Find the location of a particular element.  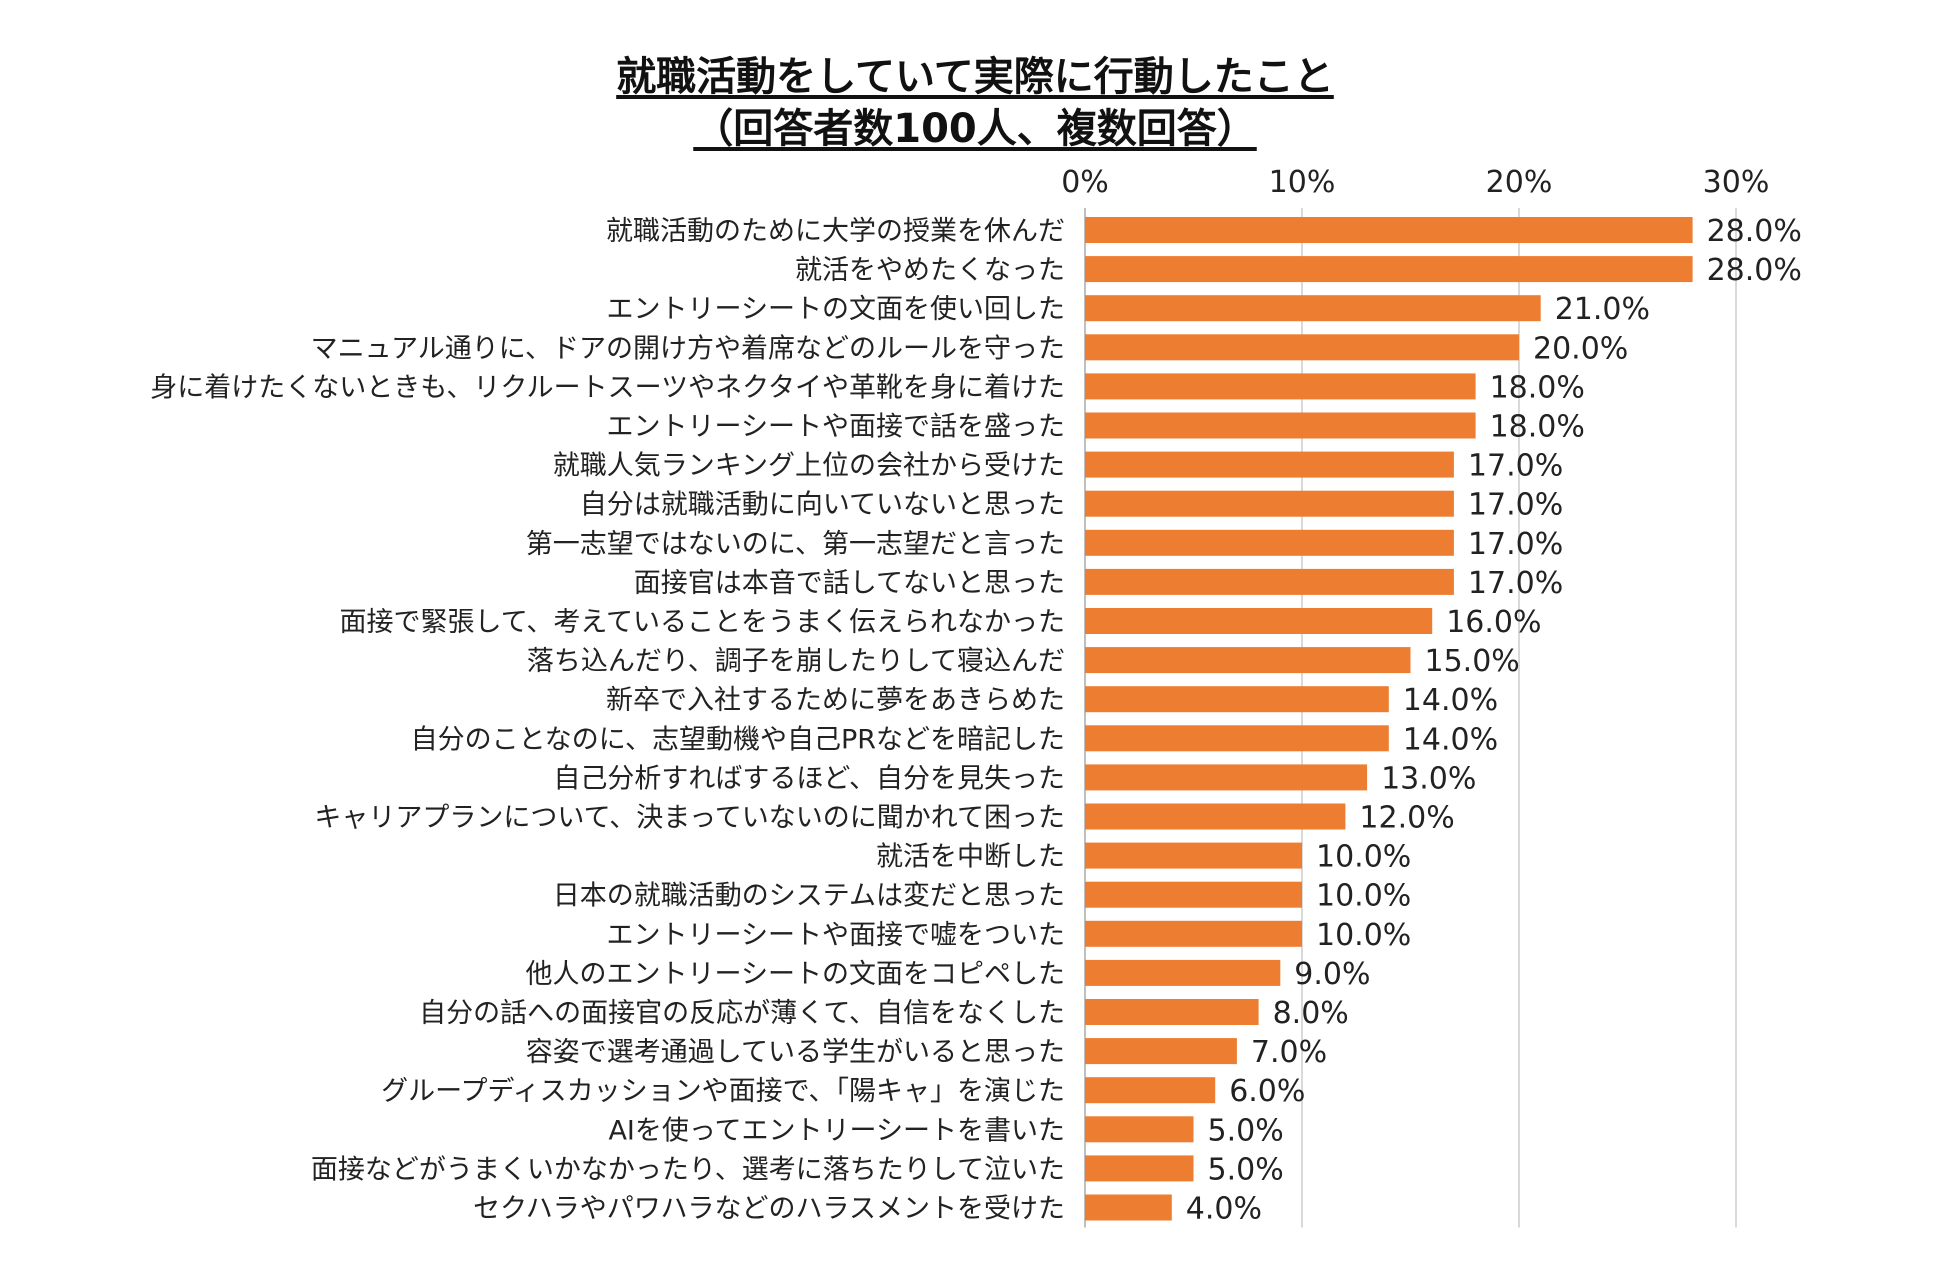

value-label: 16.0% is located at coordinates (1493, 622).